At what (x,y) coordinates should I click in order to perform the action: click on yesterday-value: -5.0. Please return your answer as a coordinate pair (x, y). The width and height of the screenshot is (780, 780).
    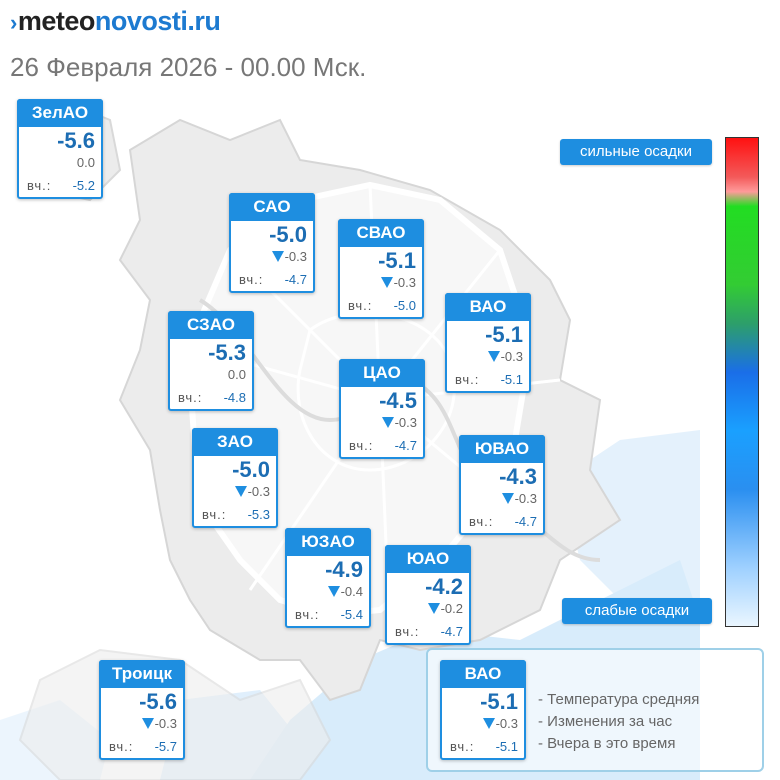
    Looking at the image, I should click on (404, 305).